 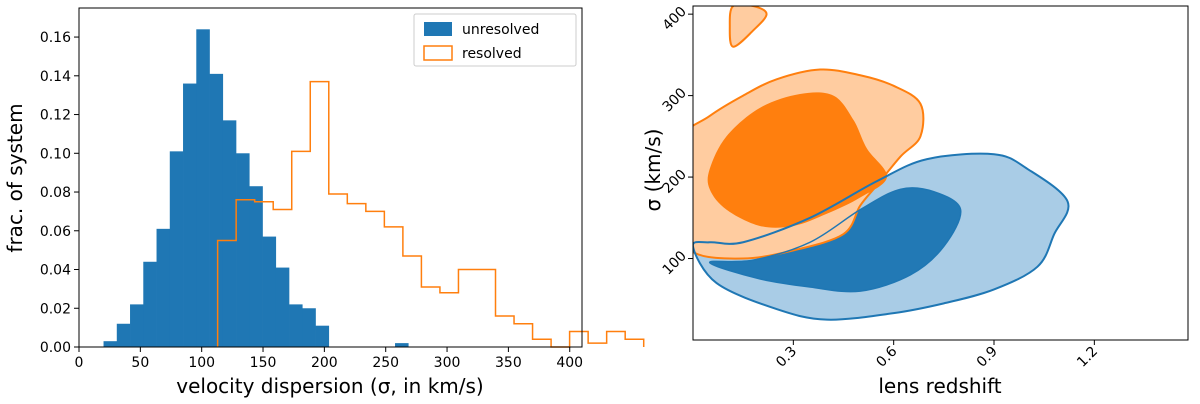 I want to click on histogram-x-ticks: 0 50 100 150 200 250 300 350 400, so click(x=329, y=359).